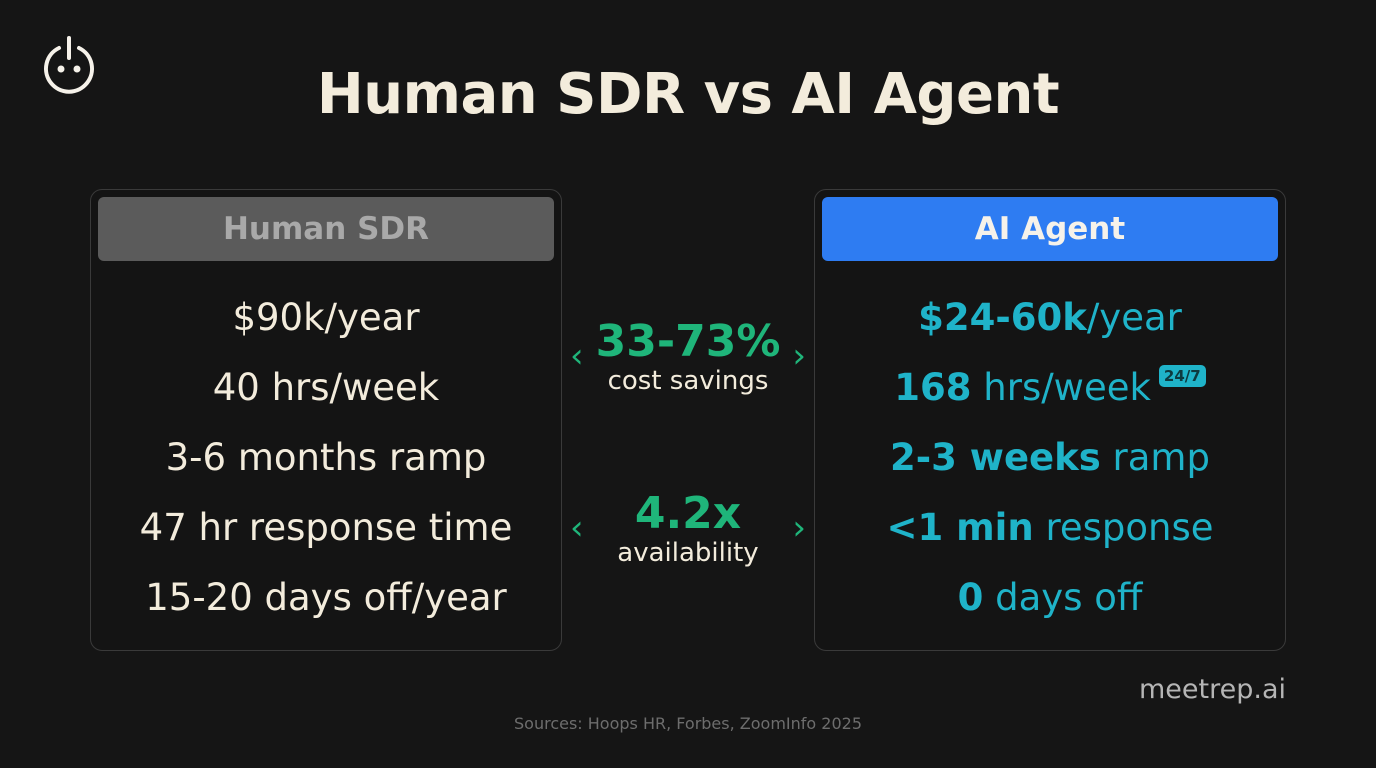  What do you see at coordinates (960, 527) in the screenshot?
I see `ai-row-highlight: <1 min` at bounding box center [960, 527].